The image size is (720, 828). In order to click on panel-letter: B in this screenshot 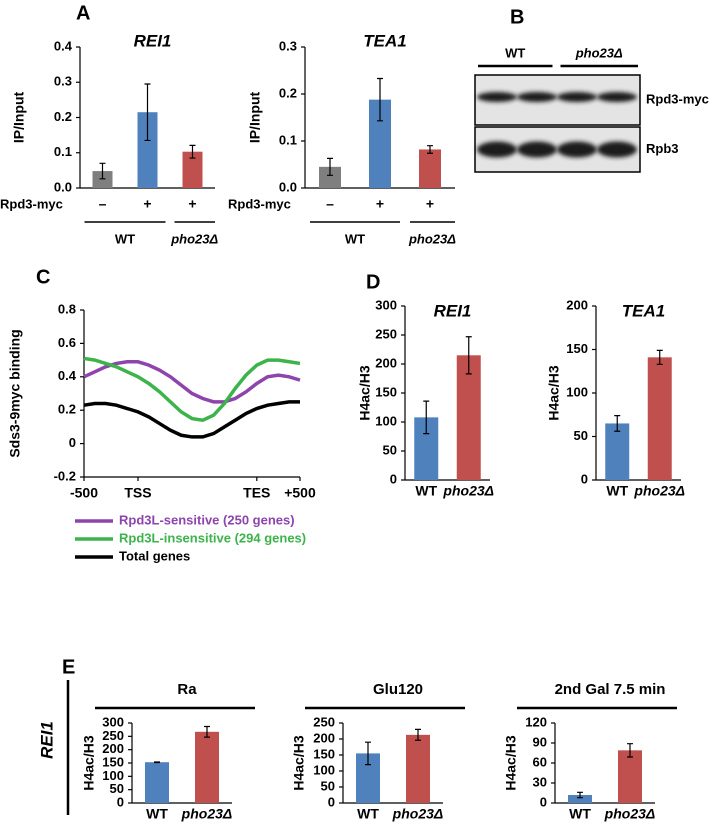, I will do `click(517, 17)`.